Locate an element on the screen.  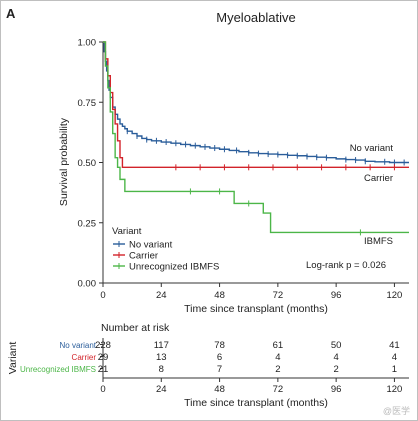
risk-x-tick-label: 72 is located at coordinates (278, 389).